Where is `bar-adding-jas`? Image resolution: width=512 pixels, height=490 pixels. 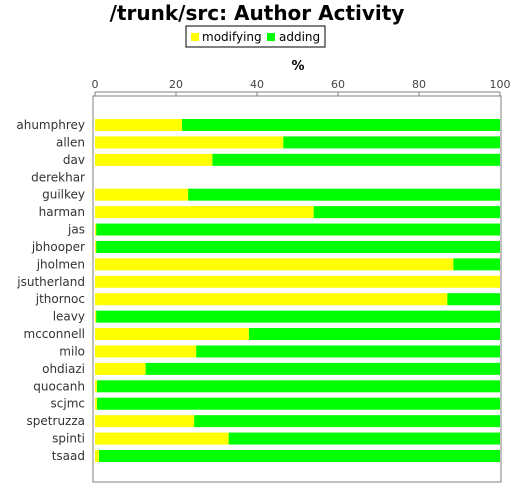
bar-adding-jas is located at coordinates (298, 229).